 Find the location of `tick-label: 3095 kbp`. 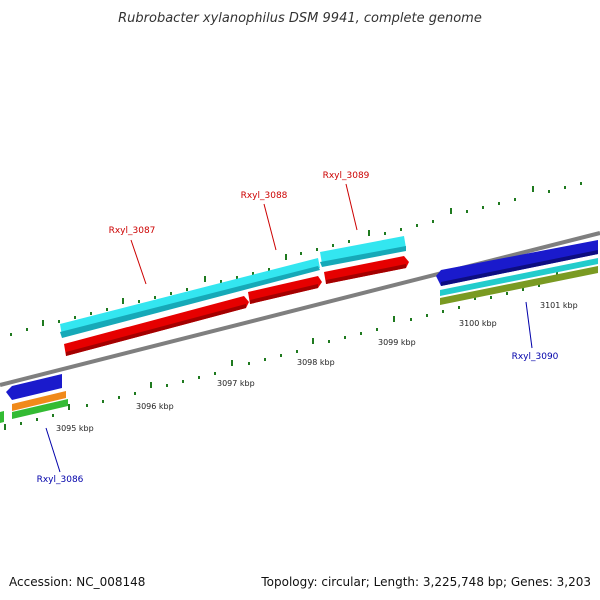

tick-label: 3095 kbp is located at coordinates (75, 428).